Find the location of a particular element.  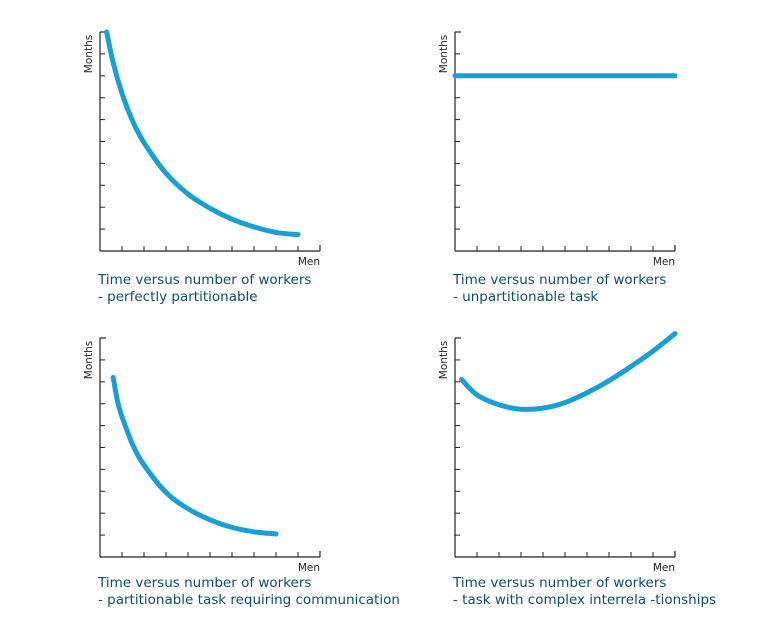

chart-3-series-line is located at coordinates (194, 455).